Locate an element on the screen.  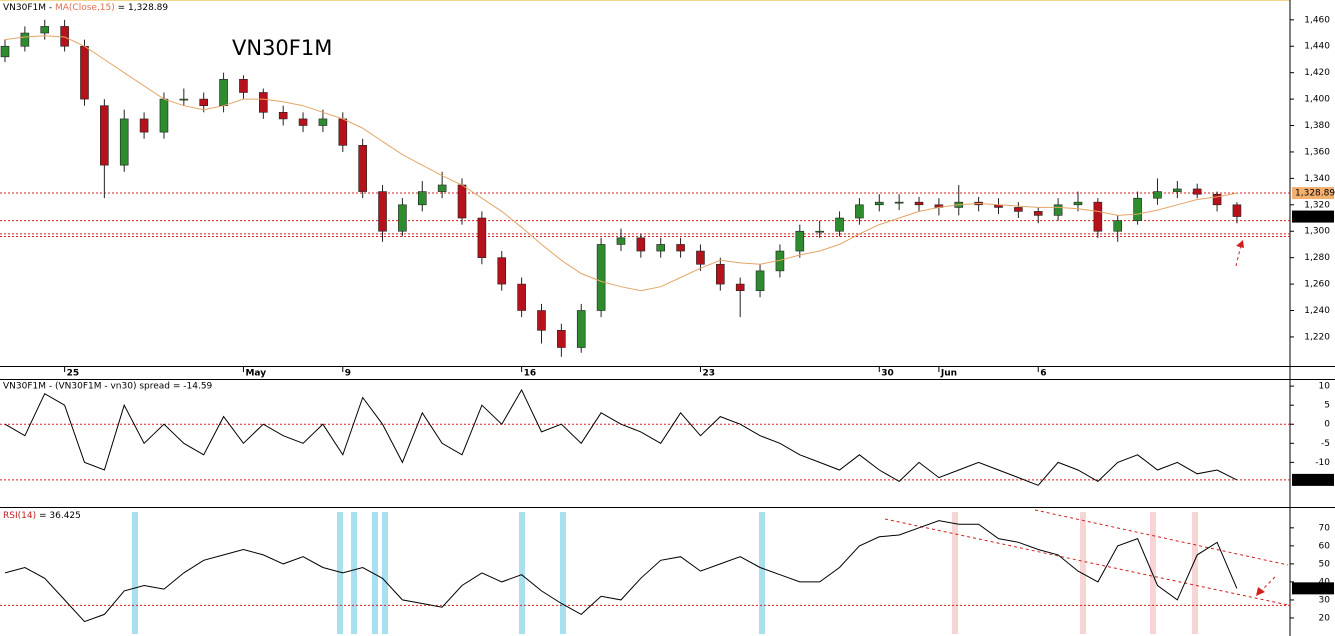
y-tick-label: 1,340 is located at coordinates (1317, 179).